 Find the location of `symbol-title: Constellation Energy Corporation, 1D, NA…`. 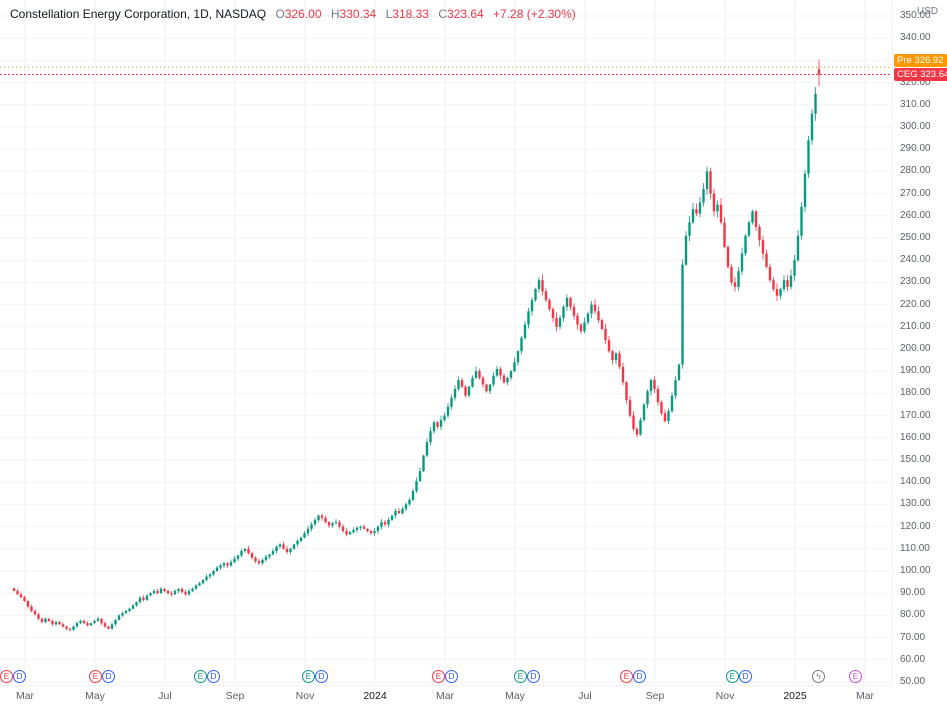

symbol-title: Constellation Energy Corporation, 1D, NA… is located at coordinates (138, 14).